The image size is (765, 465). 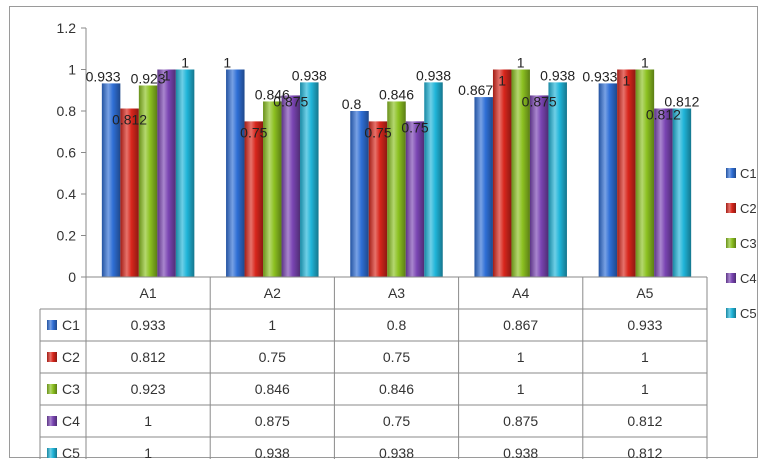 I want to click on data-label-C2-A1: 0.812, so click(x=129, y=120).